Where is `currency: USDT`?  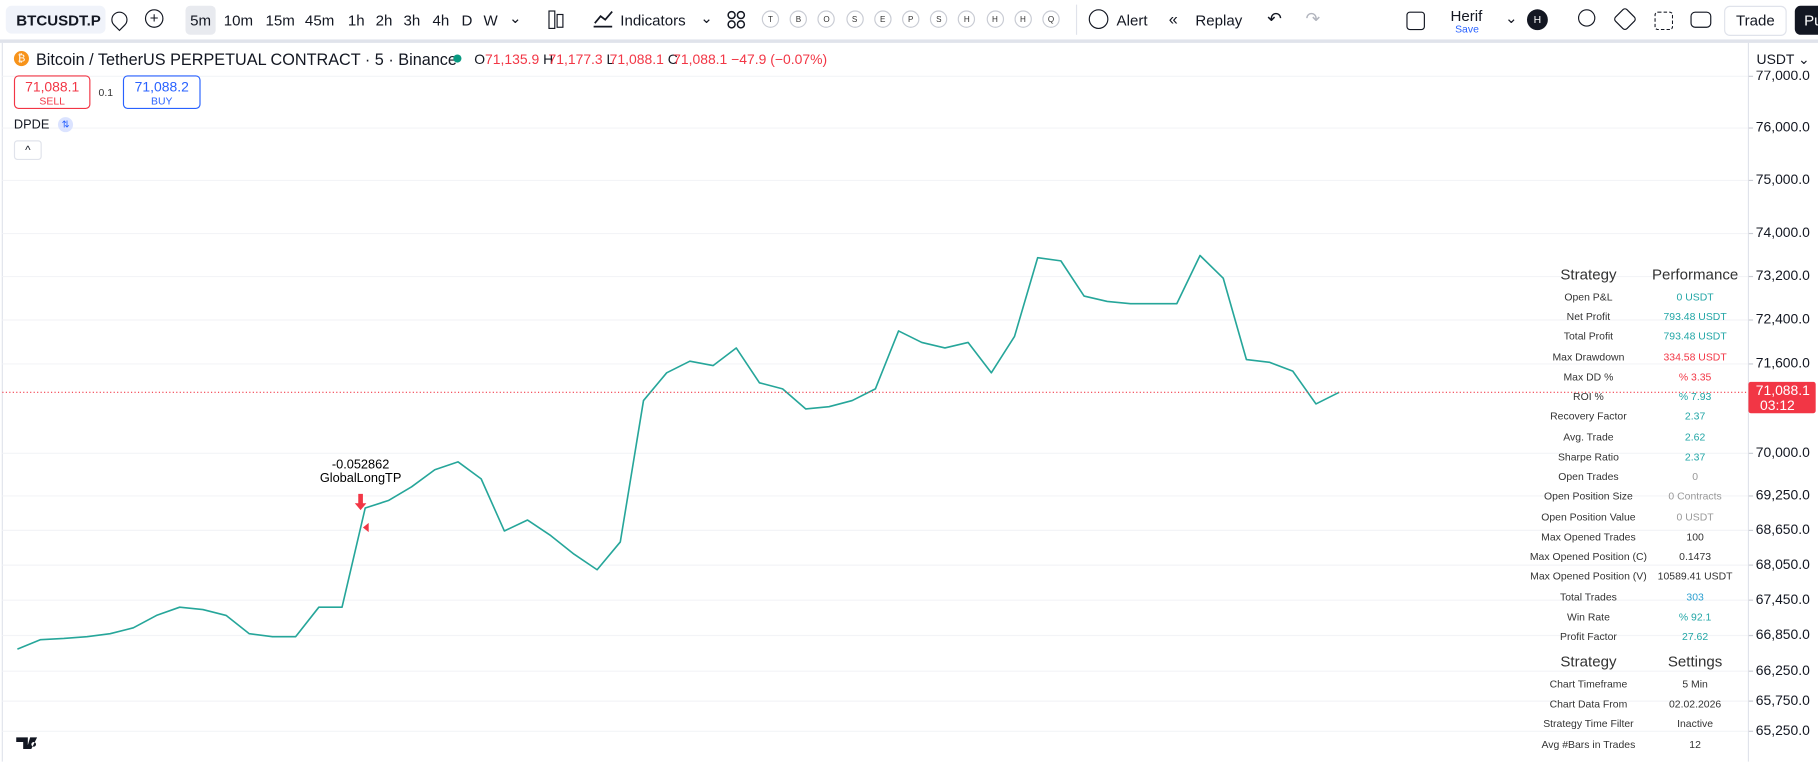
currency: USDT is located at coordinates (1775, 59).